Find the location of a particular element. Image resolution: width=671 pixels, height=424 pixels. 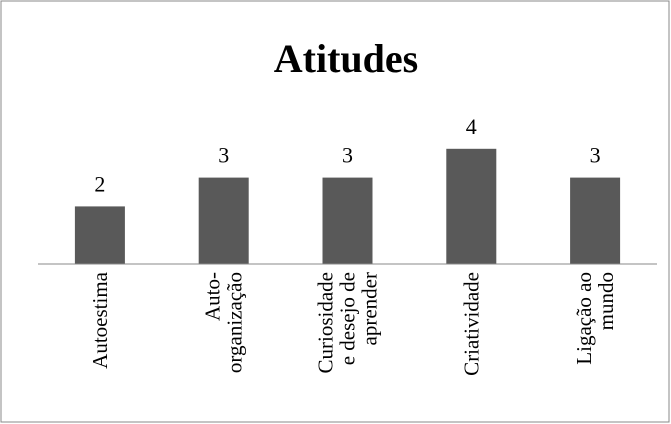

chart-title: Atitudes is located at coordinates (346, 58).